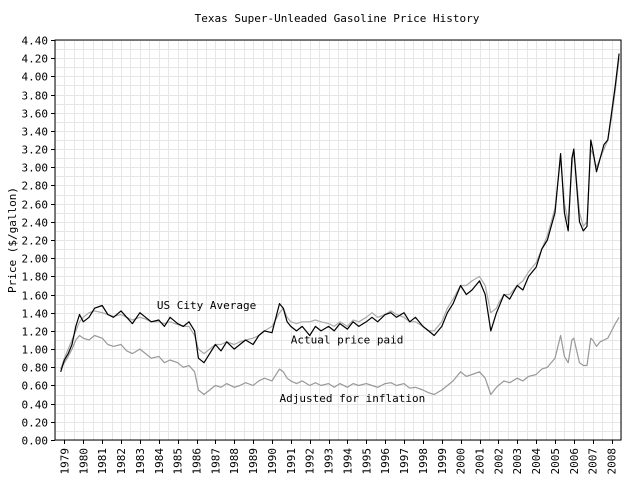 The image size is (640, 480). What do you see at coordinates (35, 59) in the screenshot?
I see `y-tick-label: 4.20` at bounding box center [35, 59].